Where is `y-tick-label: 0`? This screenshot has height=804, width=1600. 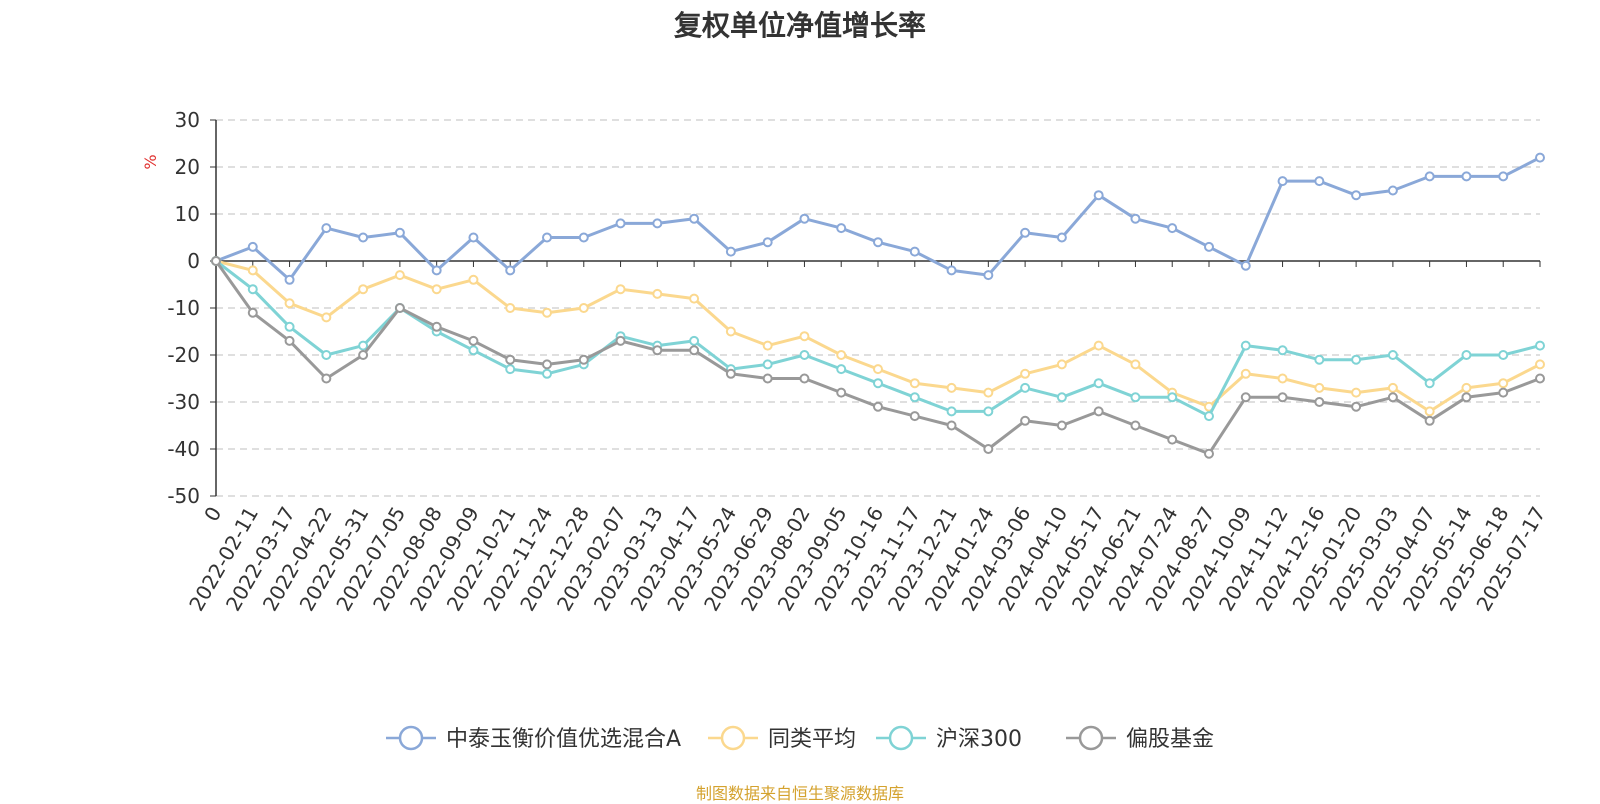
y-tick-label: 0 is located at coordinates (193, 261).